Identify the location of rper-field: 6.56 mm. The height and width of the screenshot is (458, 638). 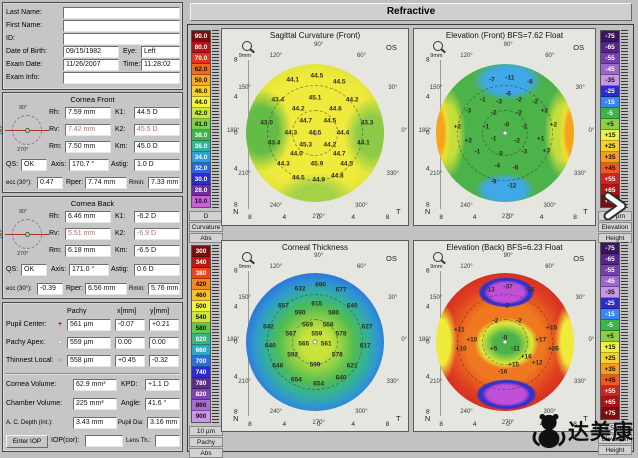
(106, 289).